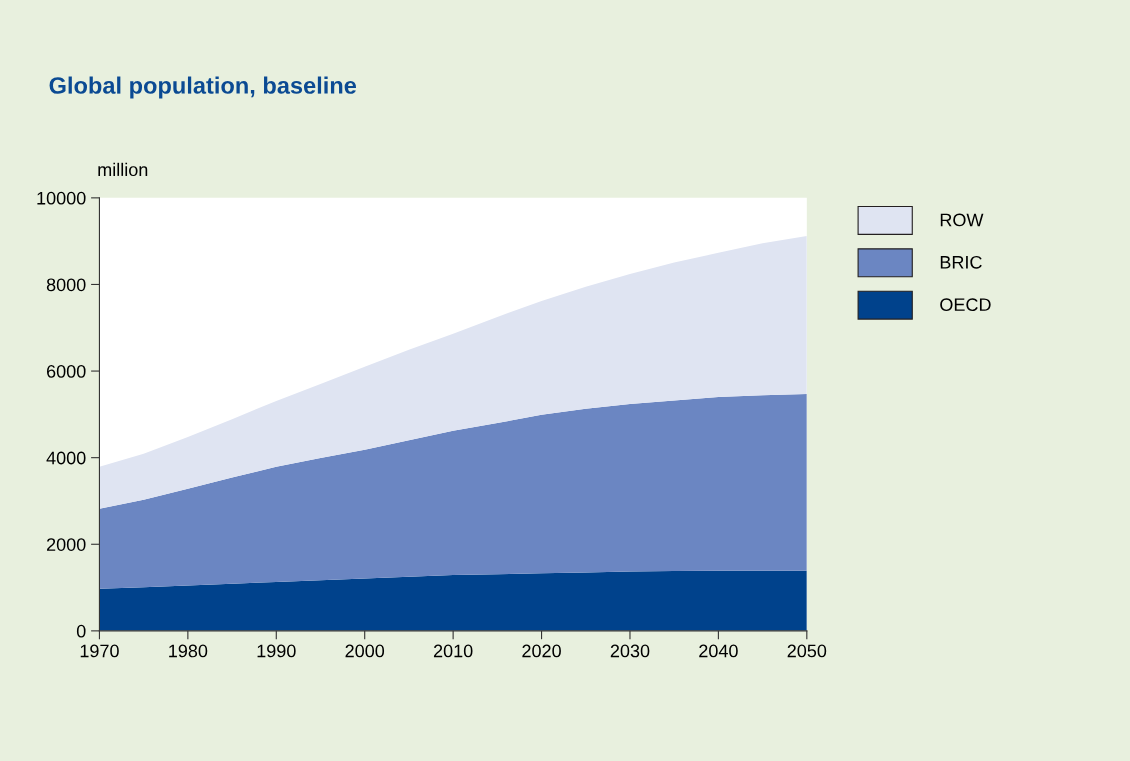  Describe the element at coordinates (66, 371) in the screenshot. I see `y-tick-label: 6000` at that location.